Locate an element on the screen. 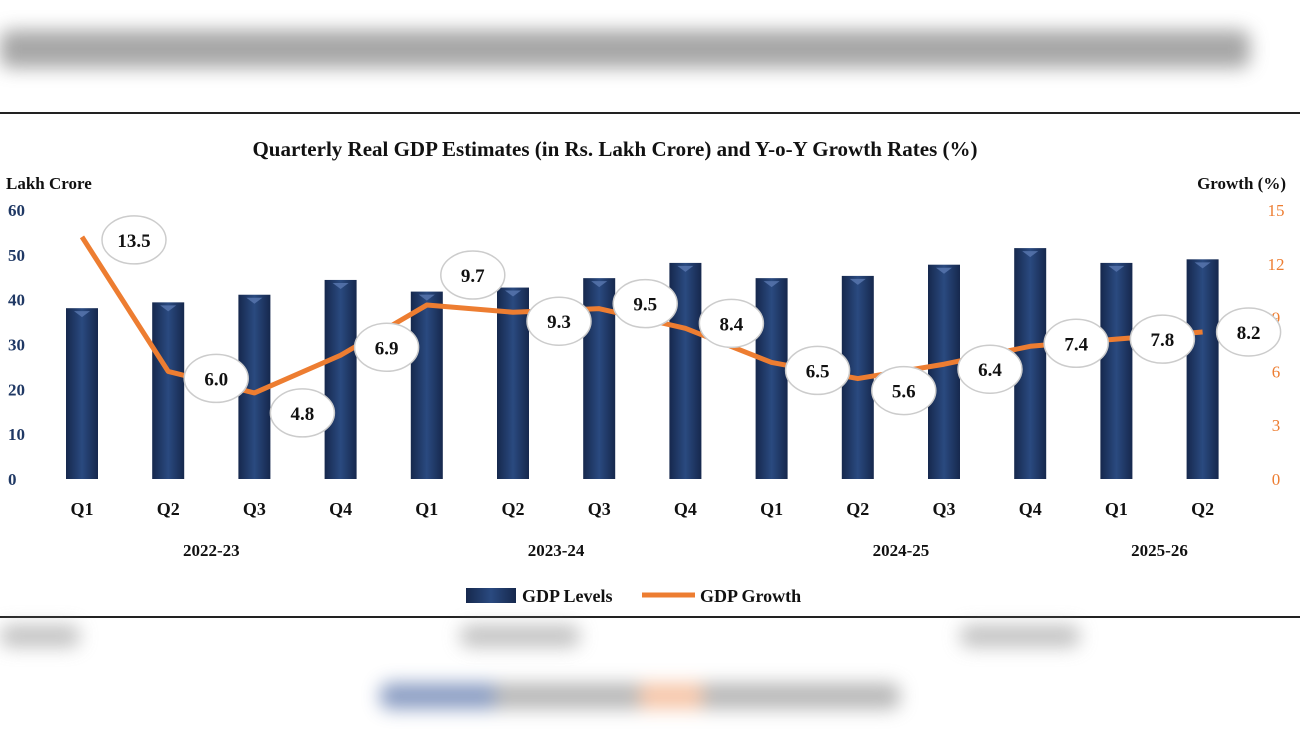  legend-swatch-gdp-levels is located at coordinates (491, 595).